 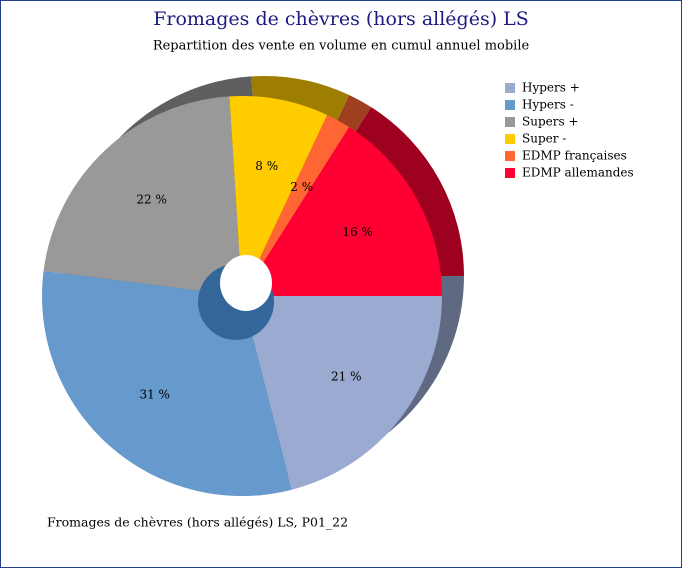 What do you see at coordinates (266, 166) in the screenshot?
I see `data-label: 8 %` at bounding box center [266, 166].